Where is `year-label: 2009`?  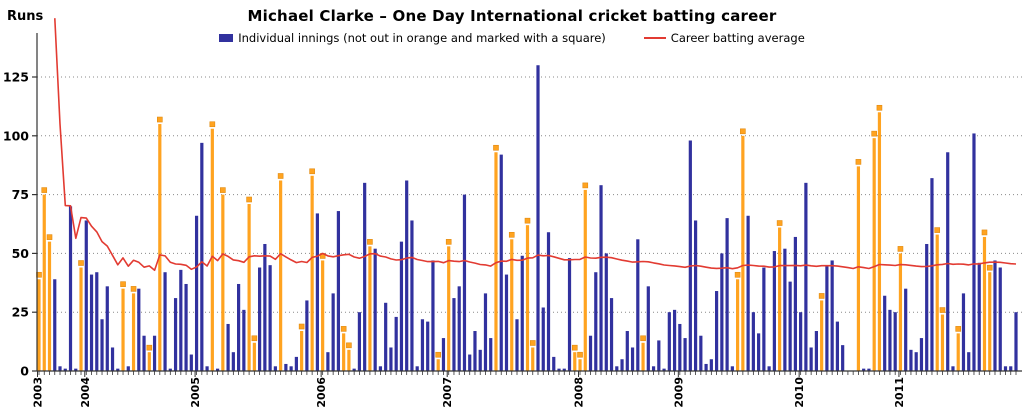
year-label: 2009 is located at coordinates (678, 392).